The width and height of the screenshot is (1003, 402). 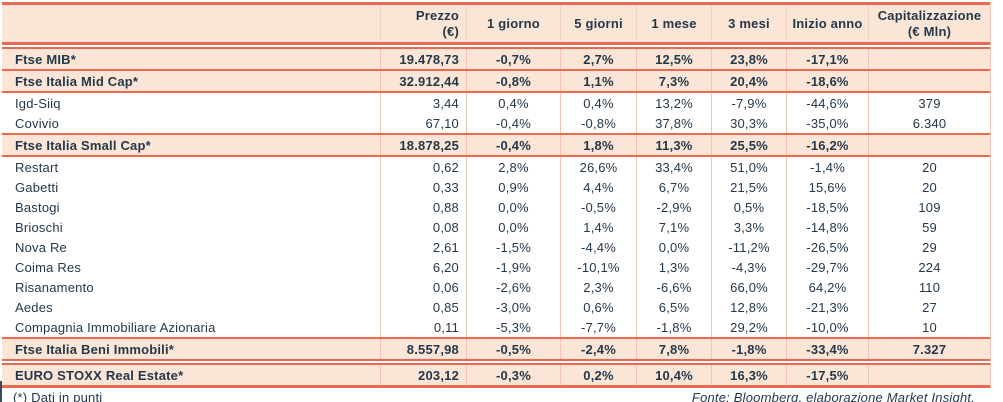 I want to click on header-3-mesi: 3 mesi, so click(x=748, y=23).